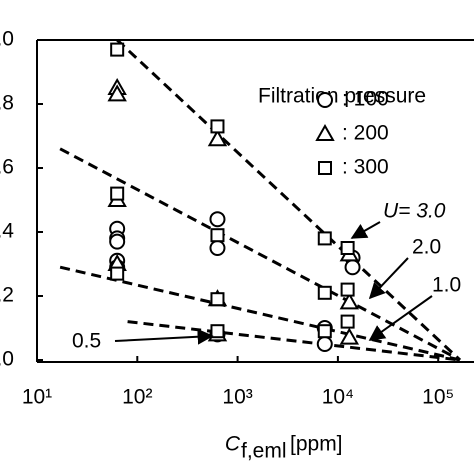  I want to click on legend-label: : 100, so click(365, 99).